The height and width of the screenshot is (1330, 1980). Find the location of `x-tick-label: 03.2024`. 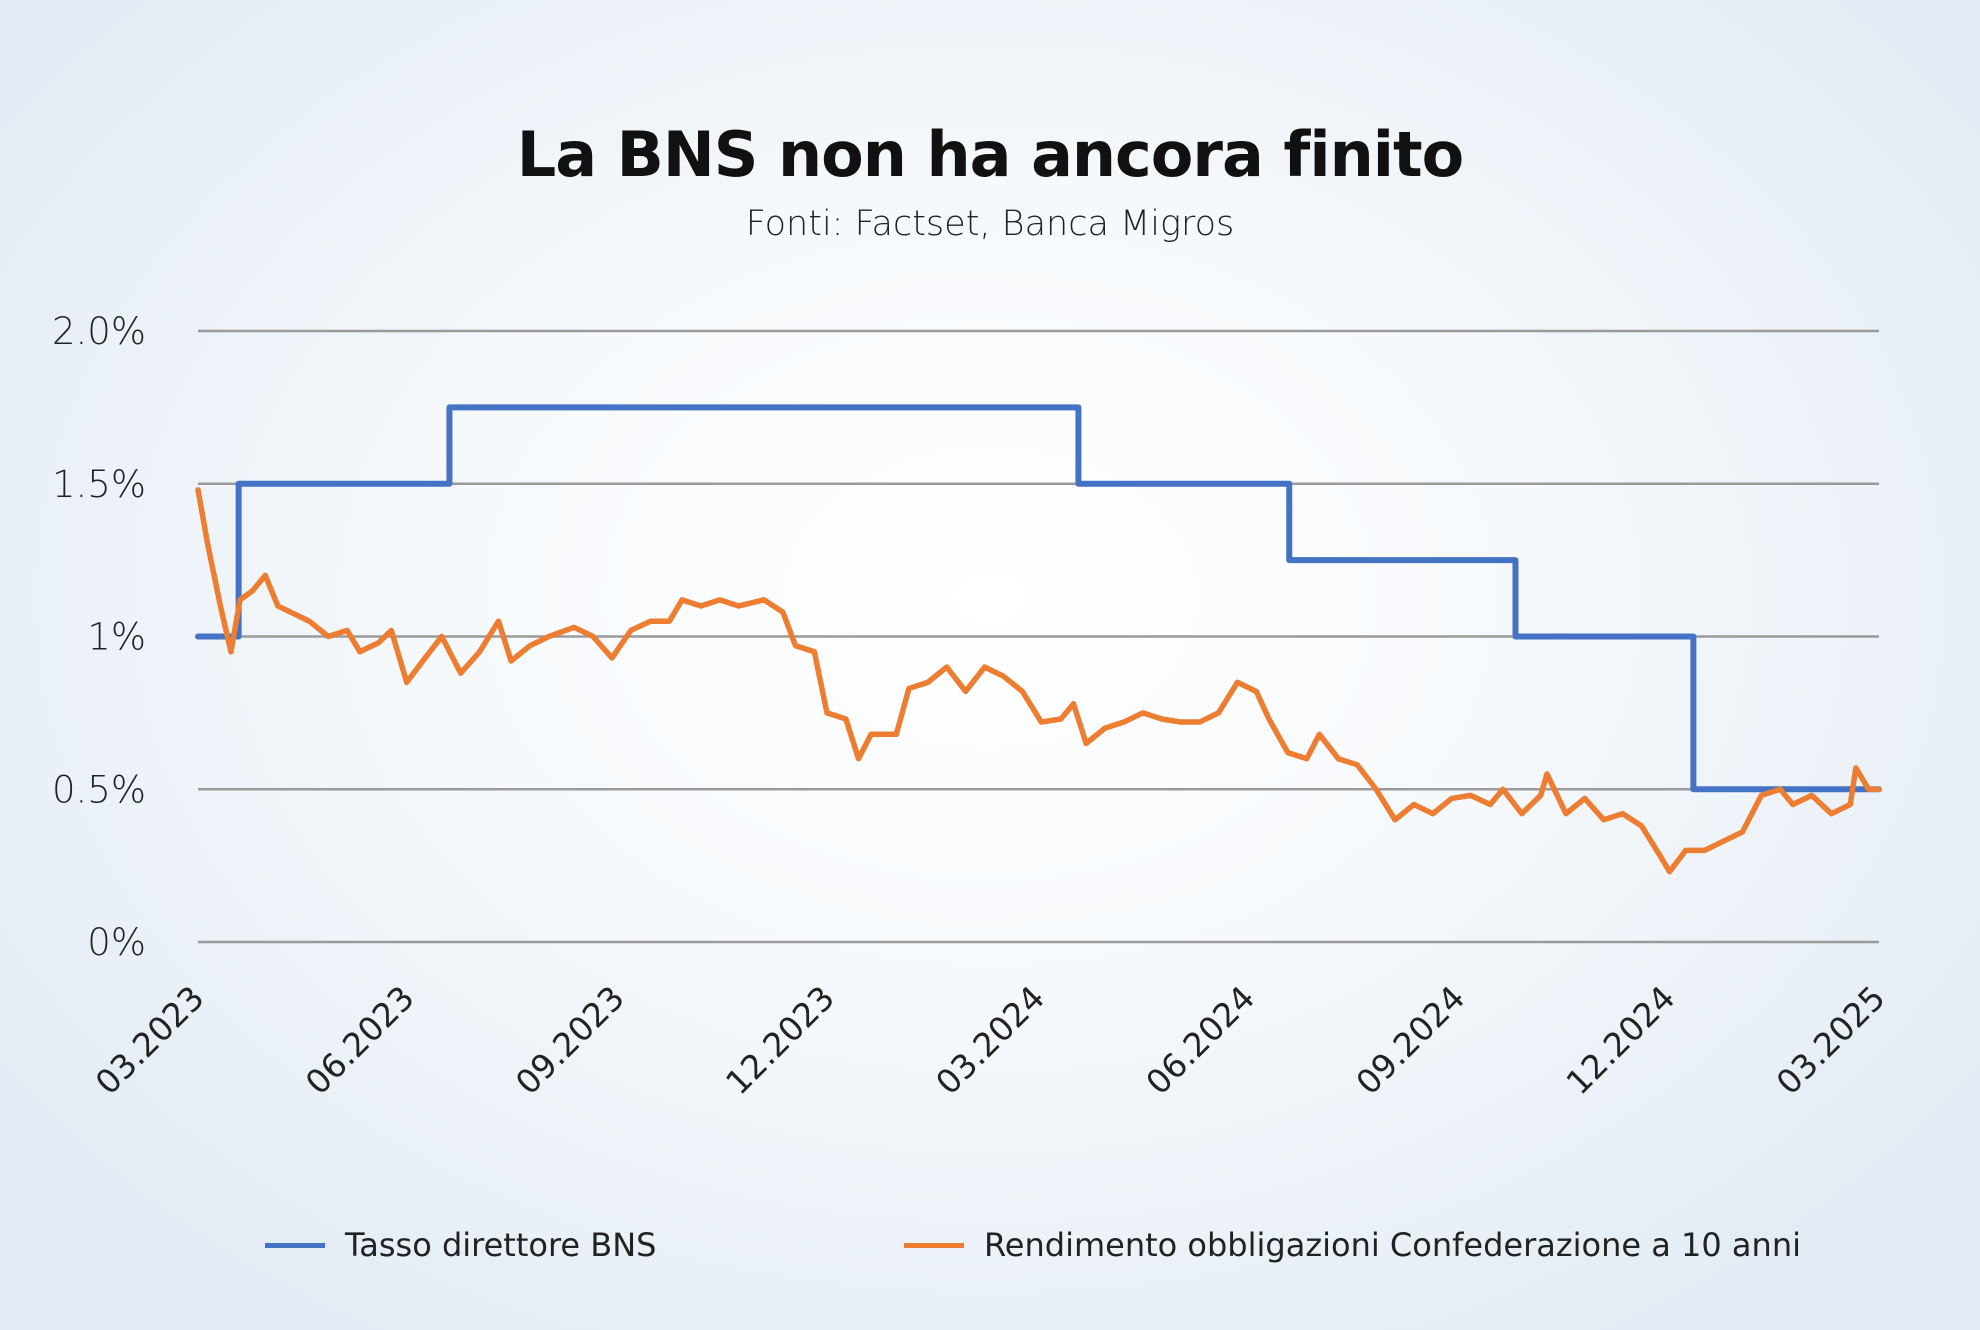

x-tick-label: 03.2024 is located at coordinates (990, 1040).